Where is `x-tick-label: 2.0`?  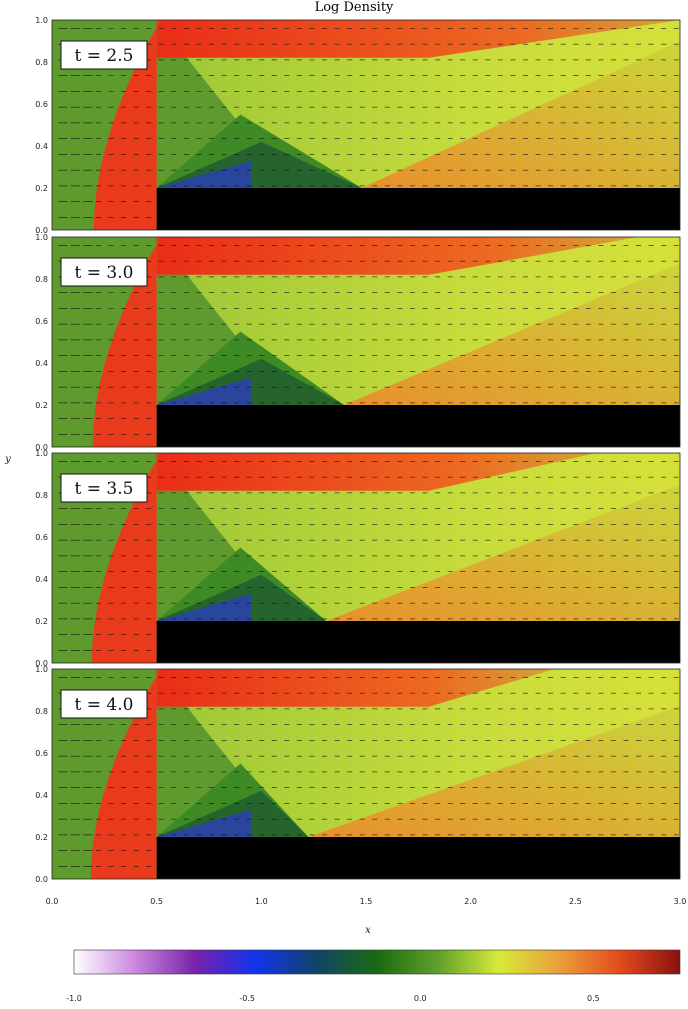 x-tick-label: 2.0 is located at coordinates (470, 901).